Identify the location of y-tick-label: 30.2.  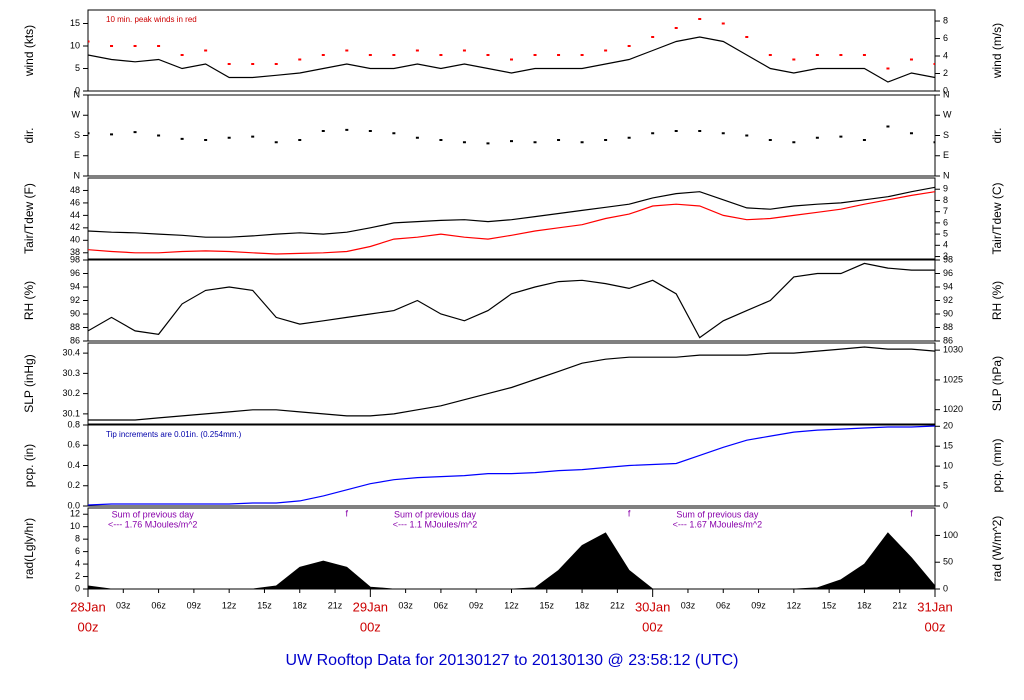
(71, 393).